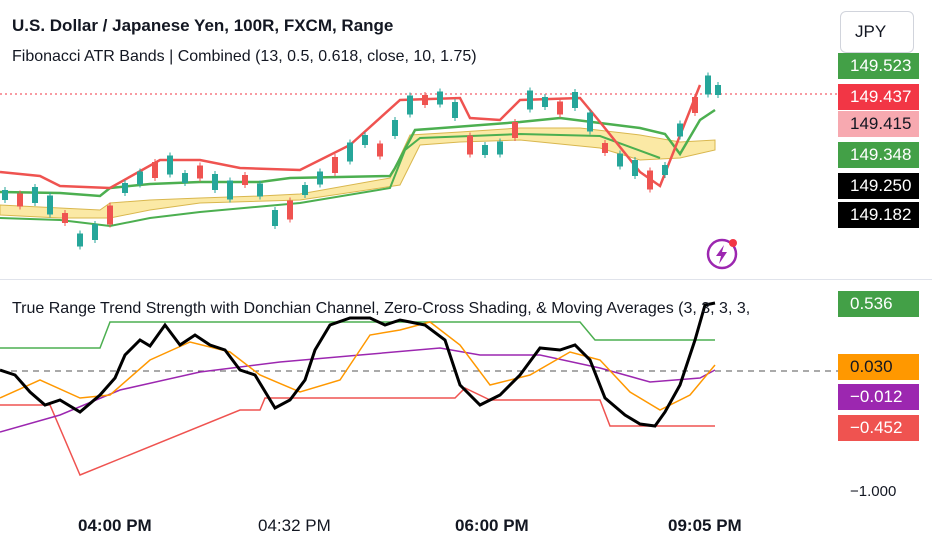 The height and width of the screenshot is (550, 932). I want to click on price-badge-2: 149.415, so click(878, 124).